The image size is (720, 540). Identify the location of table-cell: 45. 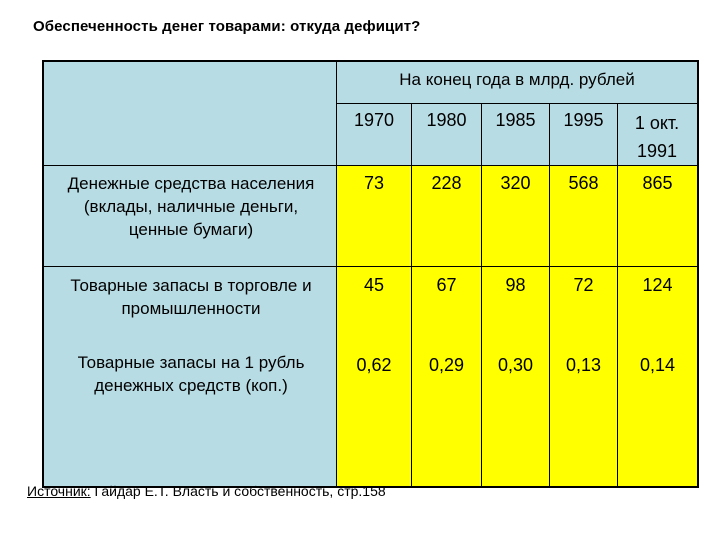
(374, 285).